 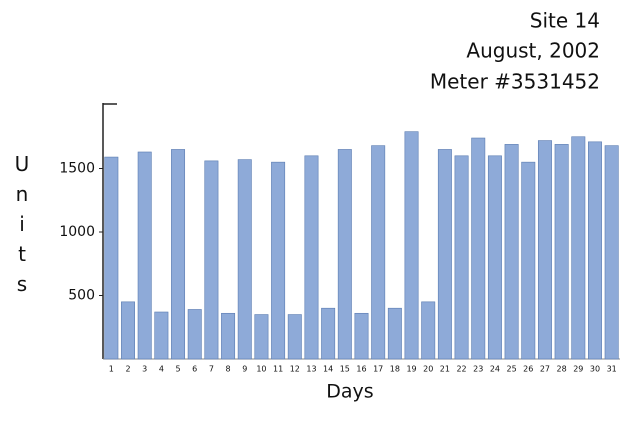 What do you see at coordinates (127, 369) in the screenshot?
I see `x-tick-label: 2` at bounding box center [127, 369].